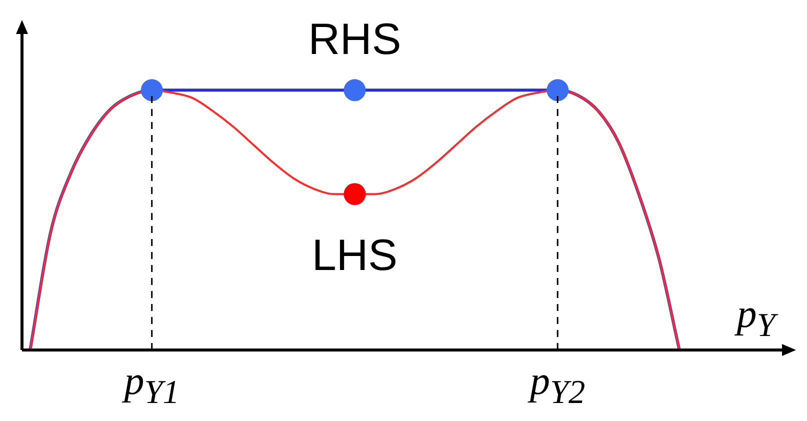  Describe the element at coordinates (355, 255) in the screenshot. I see `series-label: LHS` at that location.